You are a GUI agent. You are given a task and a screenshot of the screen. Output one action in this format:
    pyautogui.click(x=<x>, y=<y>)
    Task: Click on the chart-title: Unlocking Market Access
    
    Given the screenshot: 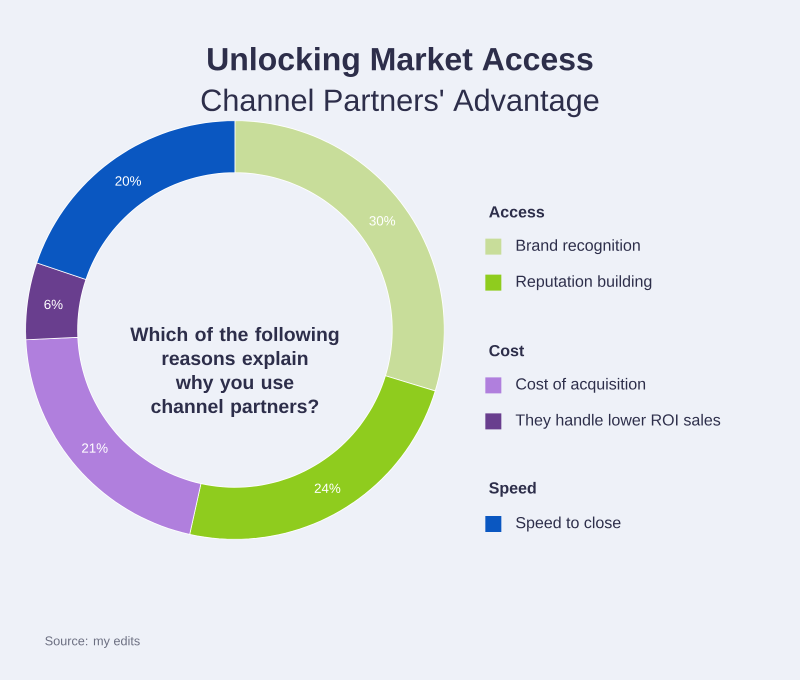 What is the action you would take?
    pyautogui.click(x=400, y=61)
    